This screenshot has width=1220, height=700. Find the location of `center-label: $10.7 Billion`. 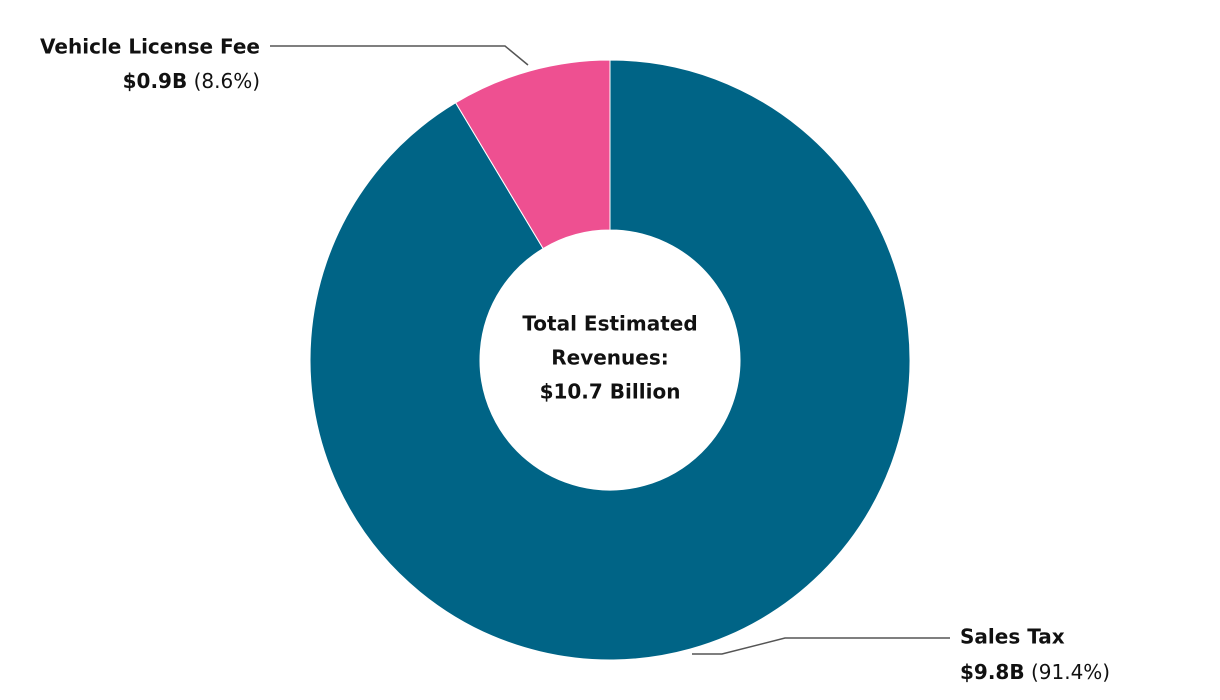

center-label: $10.7 Billion is located at coordinates (610, 392).